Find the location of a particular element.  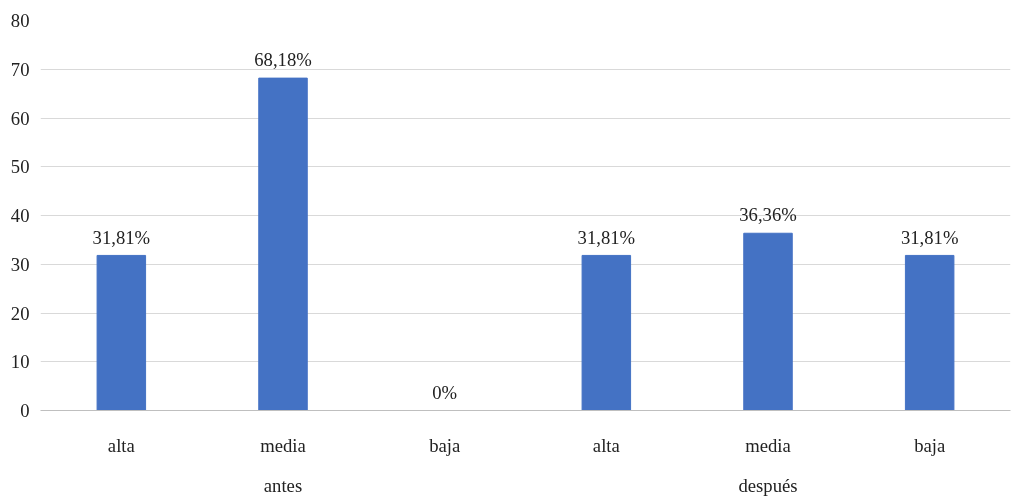

data-label: 36,36% is located at coordinates (768, 215).